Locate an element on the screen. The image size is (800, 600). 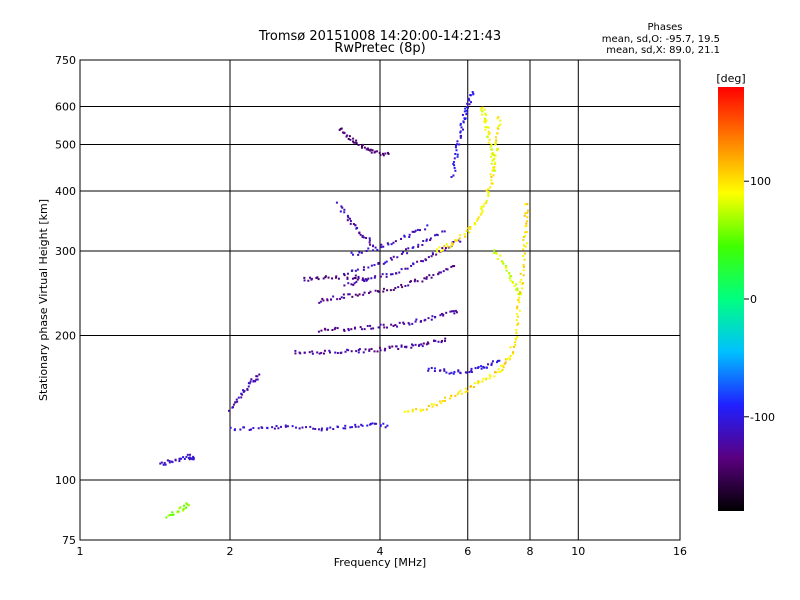
stats-o-mode: mean, sd,O: -95.7, 19.5 is located at coordinates (661, 39).